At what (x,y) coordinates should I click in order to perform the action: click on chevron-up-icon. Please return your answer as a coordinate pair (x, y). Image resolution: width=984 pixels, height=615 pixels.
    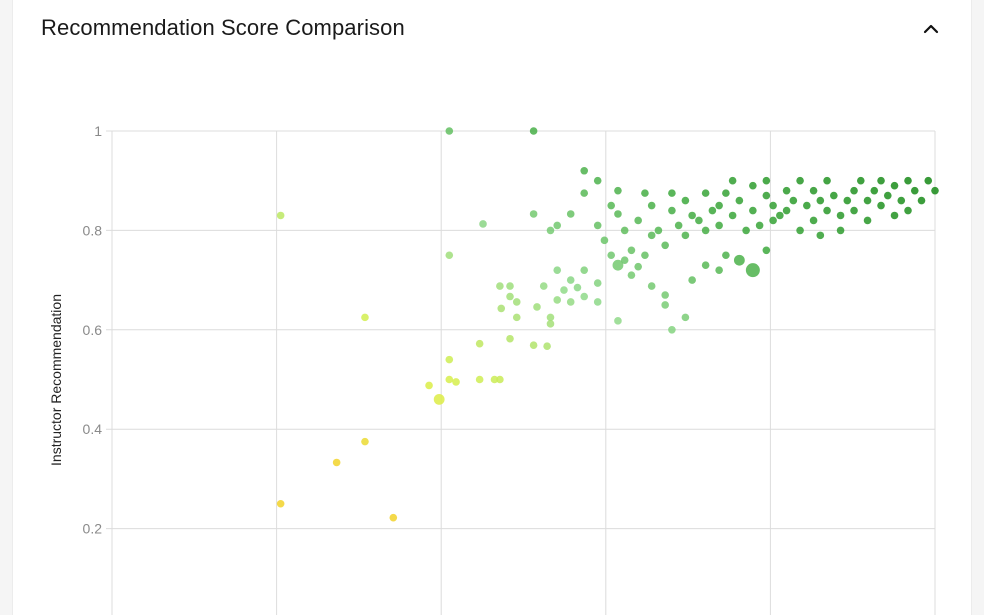
    Looking at the image, I should click on (931, 29).